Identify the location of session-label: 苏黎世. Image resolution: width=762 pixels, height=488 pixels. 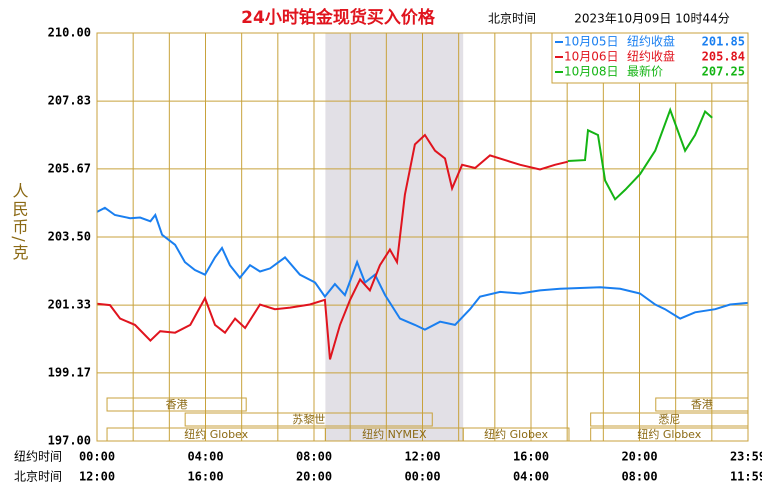
(308, 419).